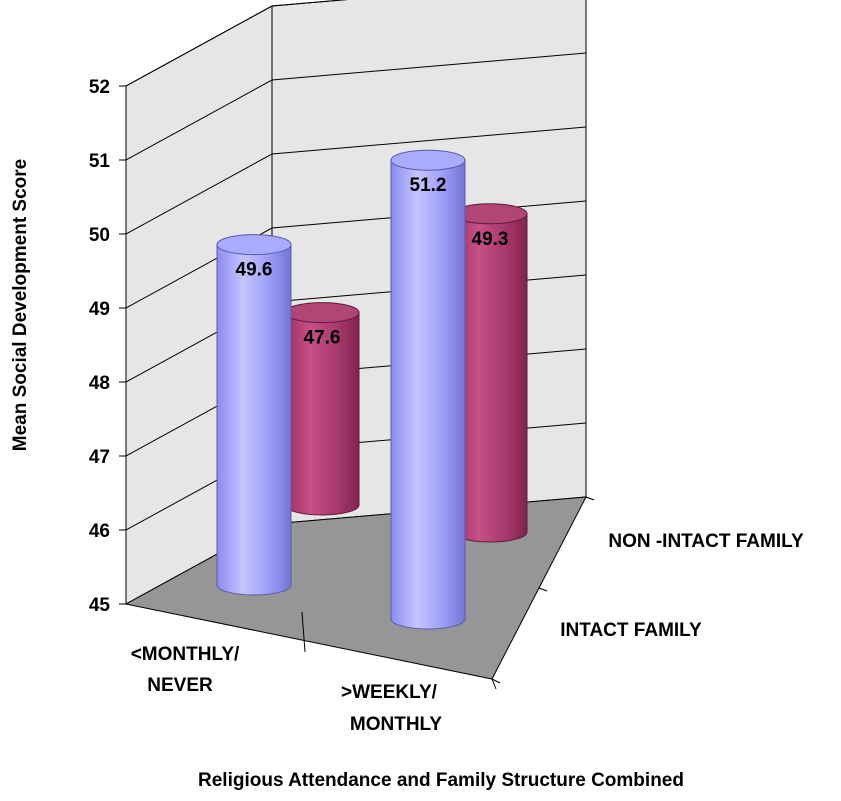  What do you see at coordinates (631, 630) in the screenshot?
I see `series-label-intact-family: INTACT FAMILY` at bounding box center [631, 630].